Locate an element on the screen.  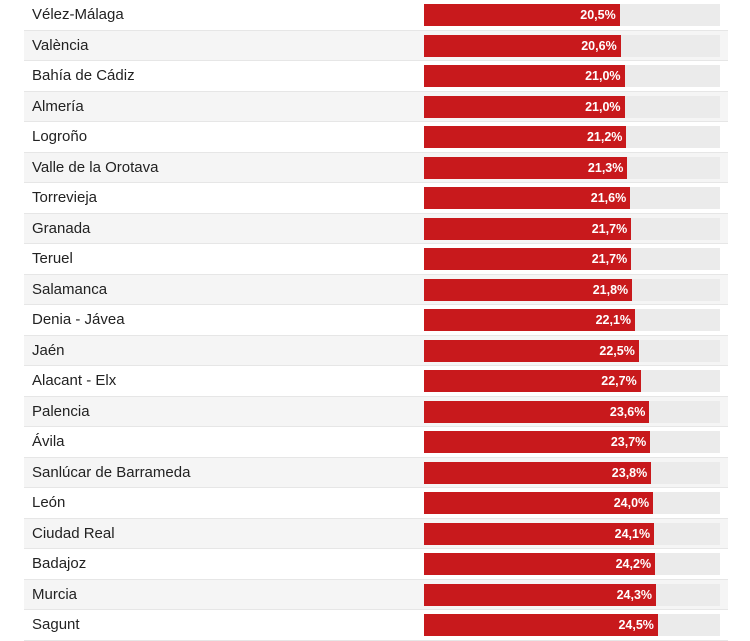
row-label: Jaén is located at coordinates (48, 350).